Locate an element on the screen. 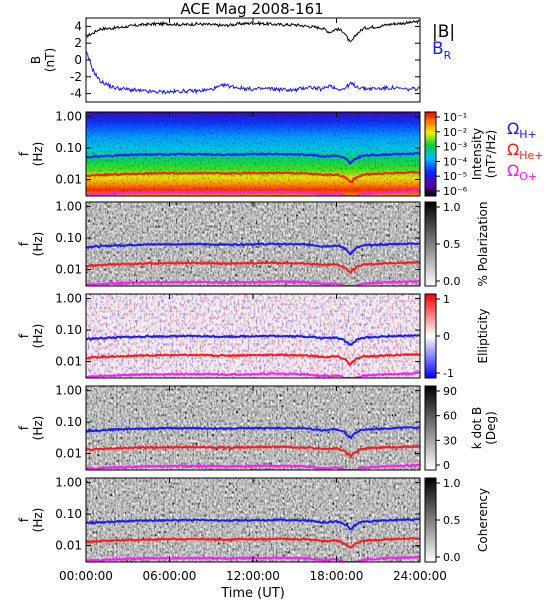 The height and width of the screenshot is (600, 550). time-tick-label-1: 06:00:00 is located at coordinates (170, 576).